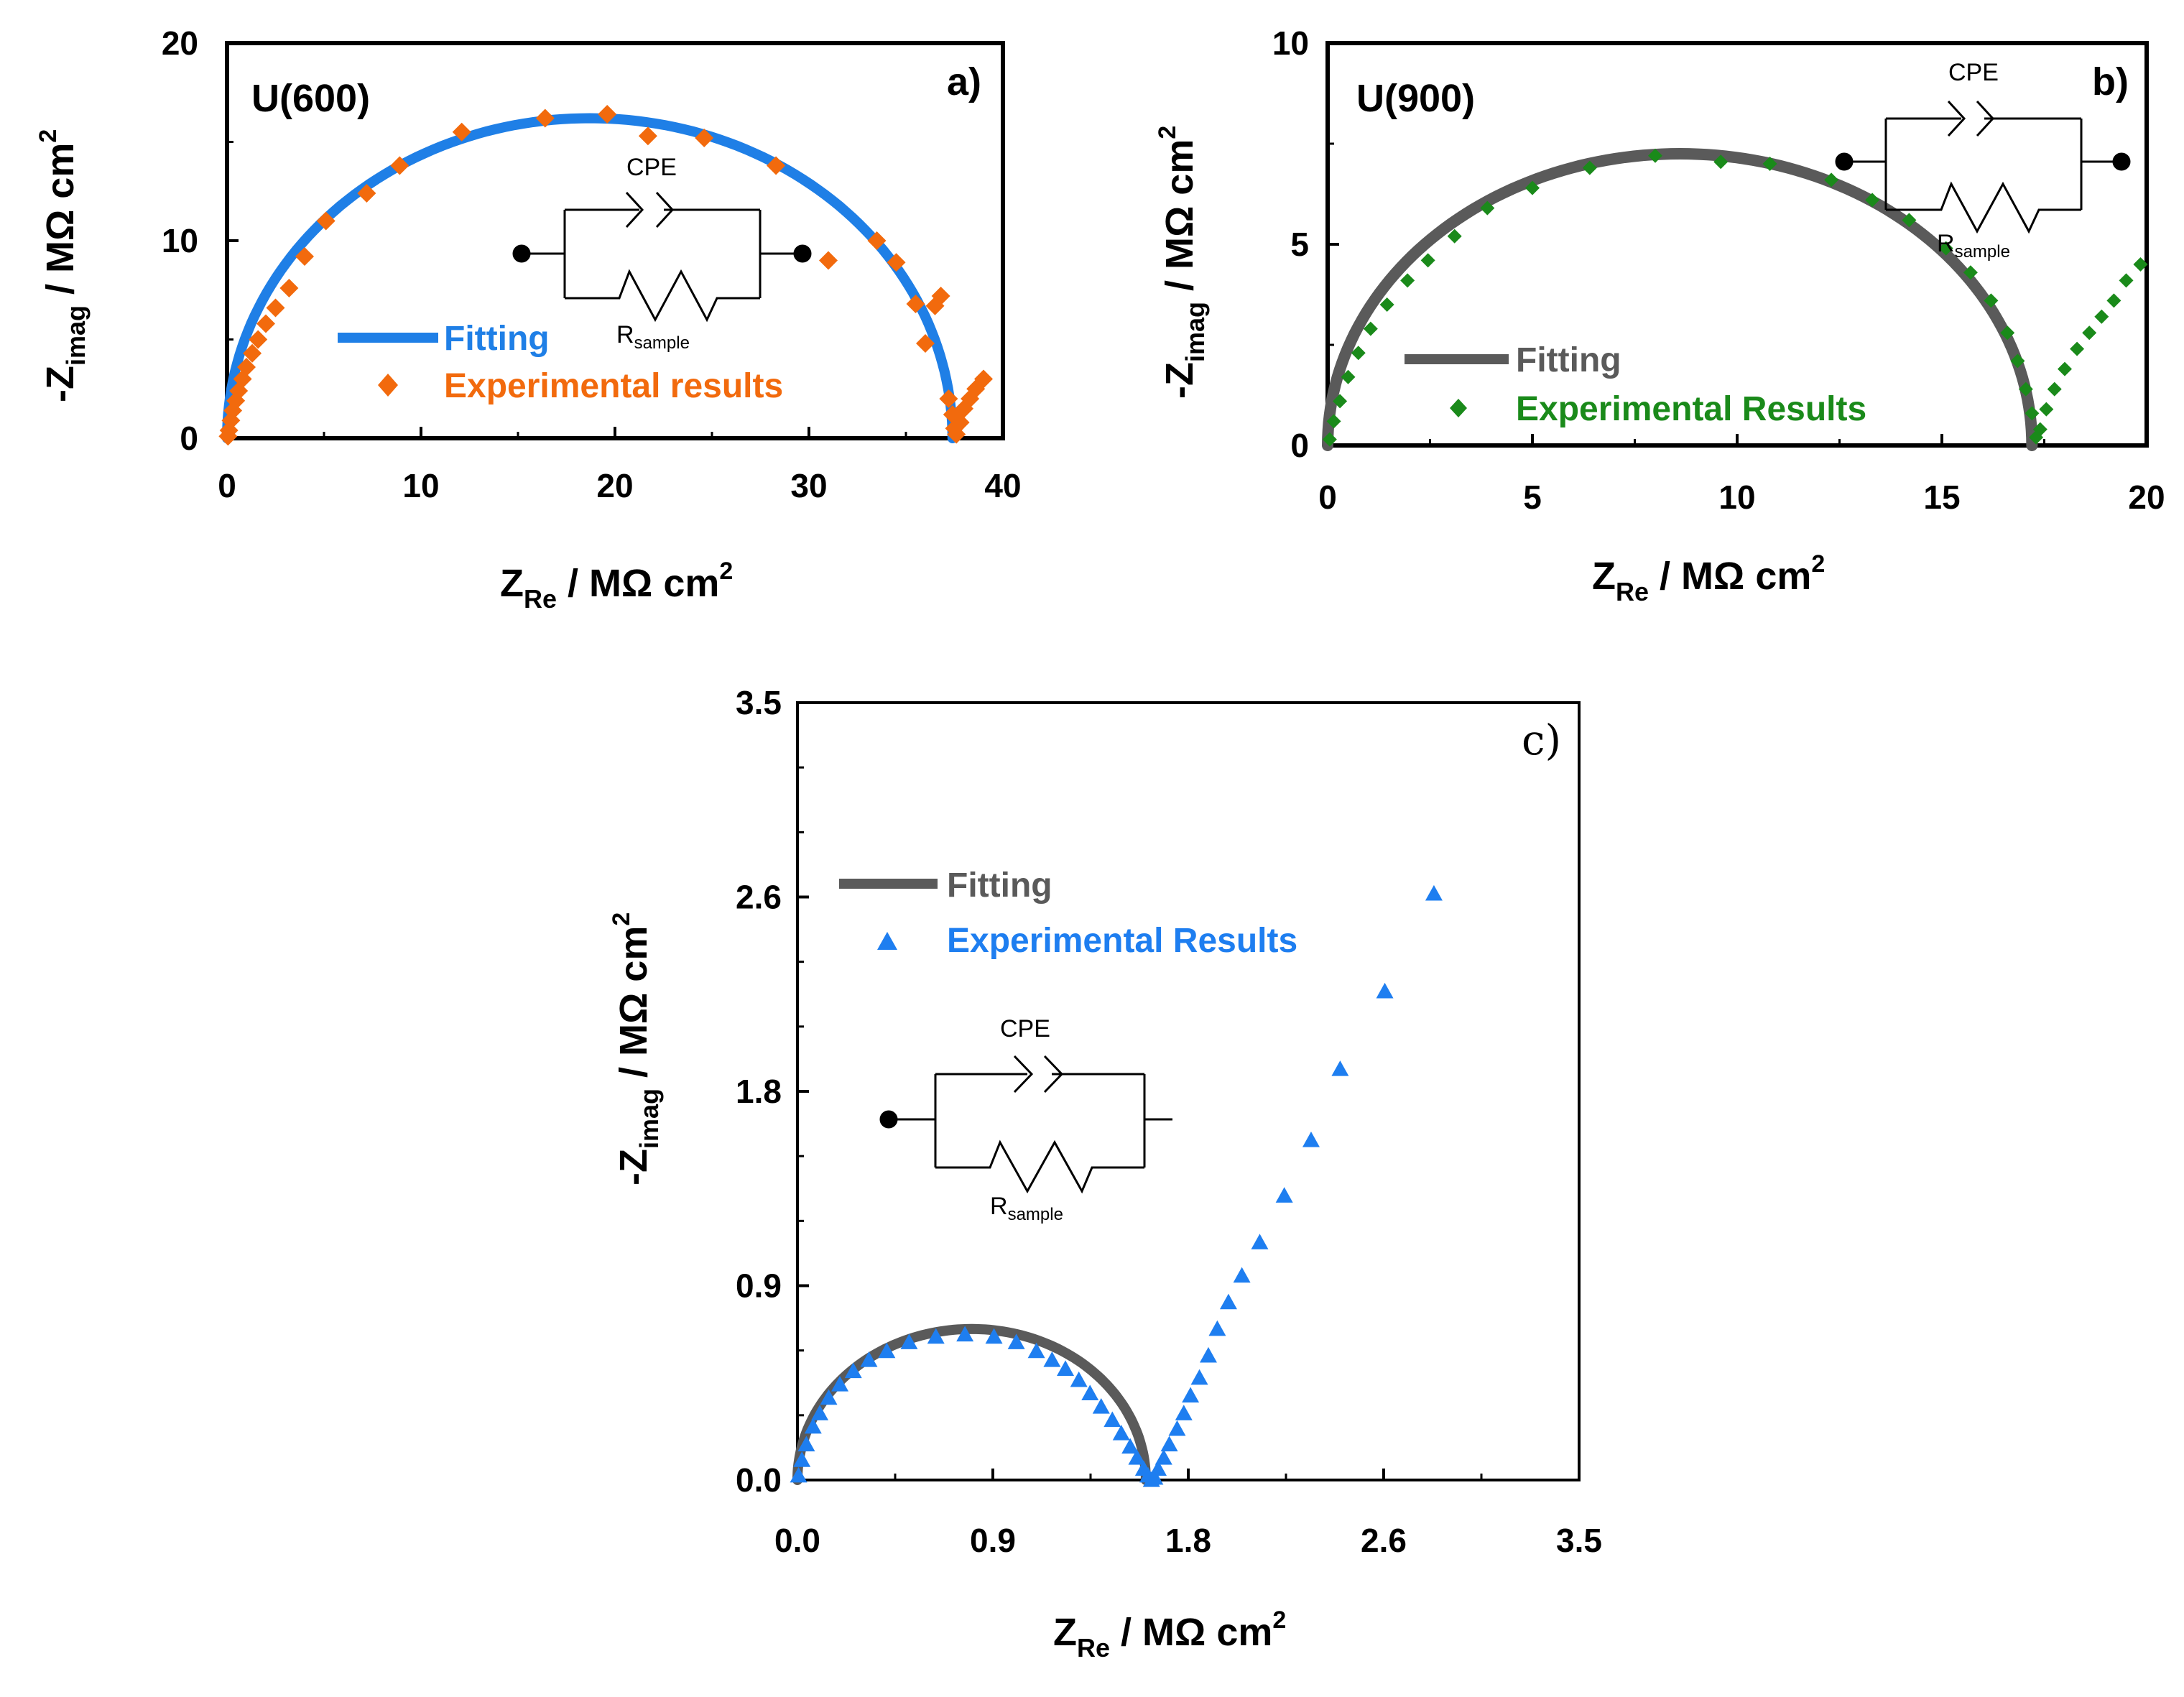 The image size is (2184, 1697). I want to click on y-tick-label: 3.5, so click(759, 702).